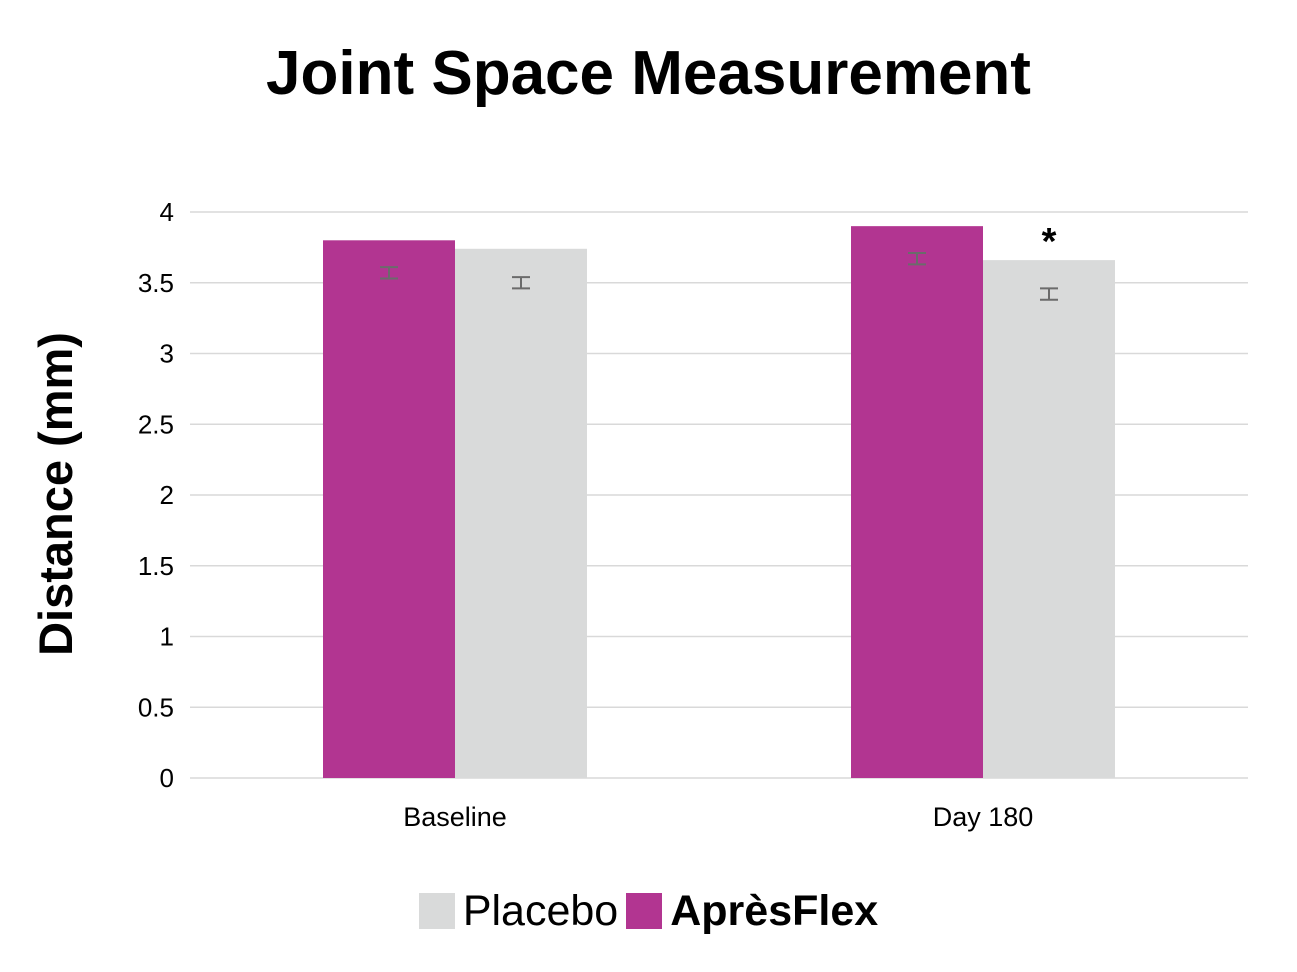  What do you see at coordinates (167, 495) in the screenshot?
I see `y-tick-label: 2` at bounding box center [167, 495].